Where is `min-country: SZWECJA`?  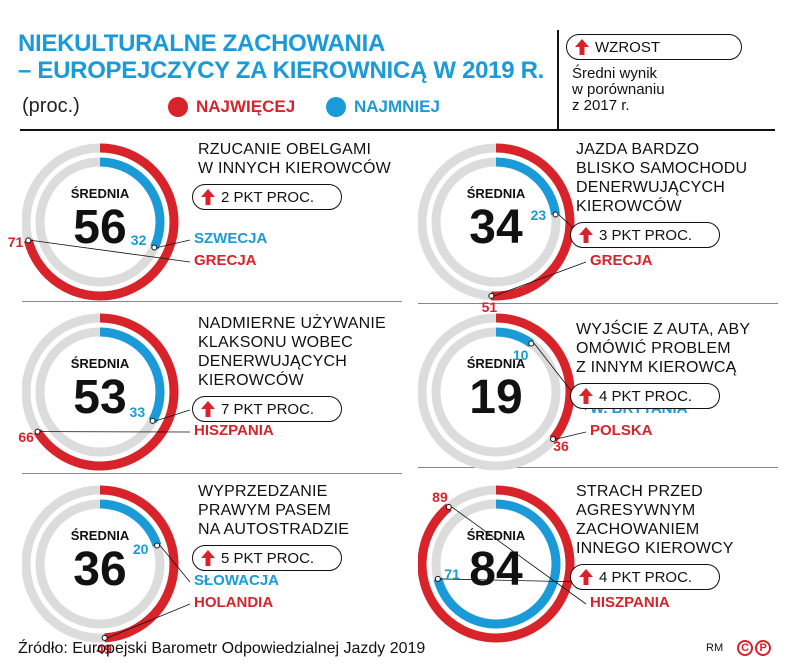 min-country: SZWECJA is located at coordinates (231, 238).